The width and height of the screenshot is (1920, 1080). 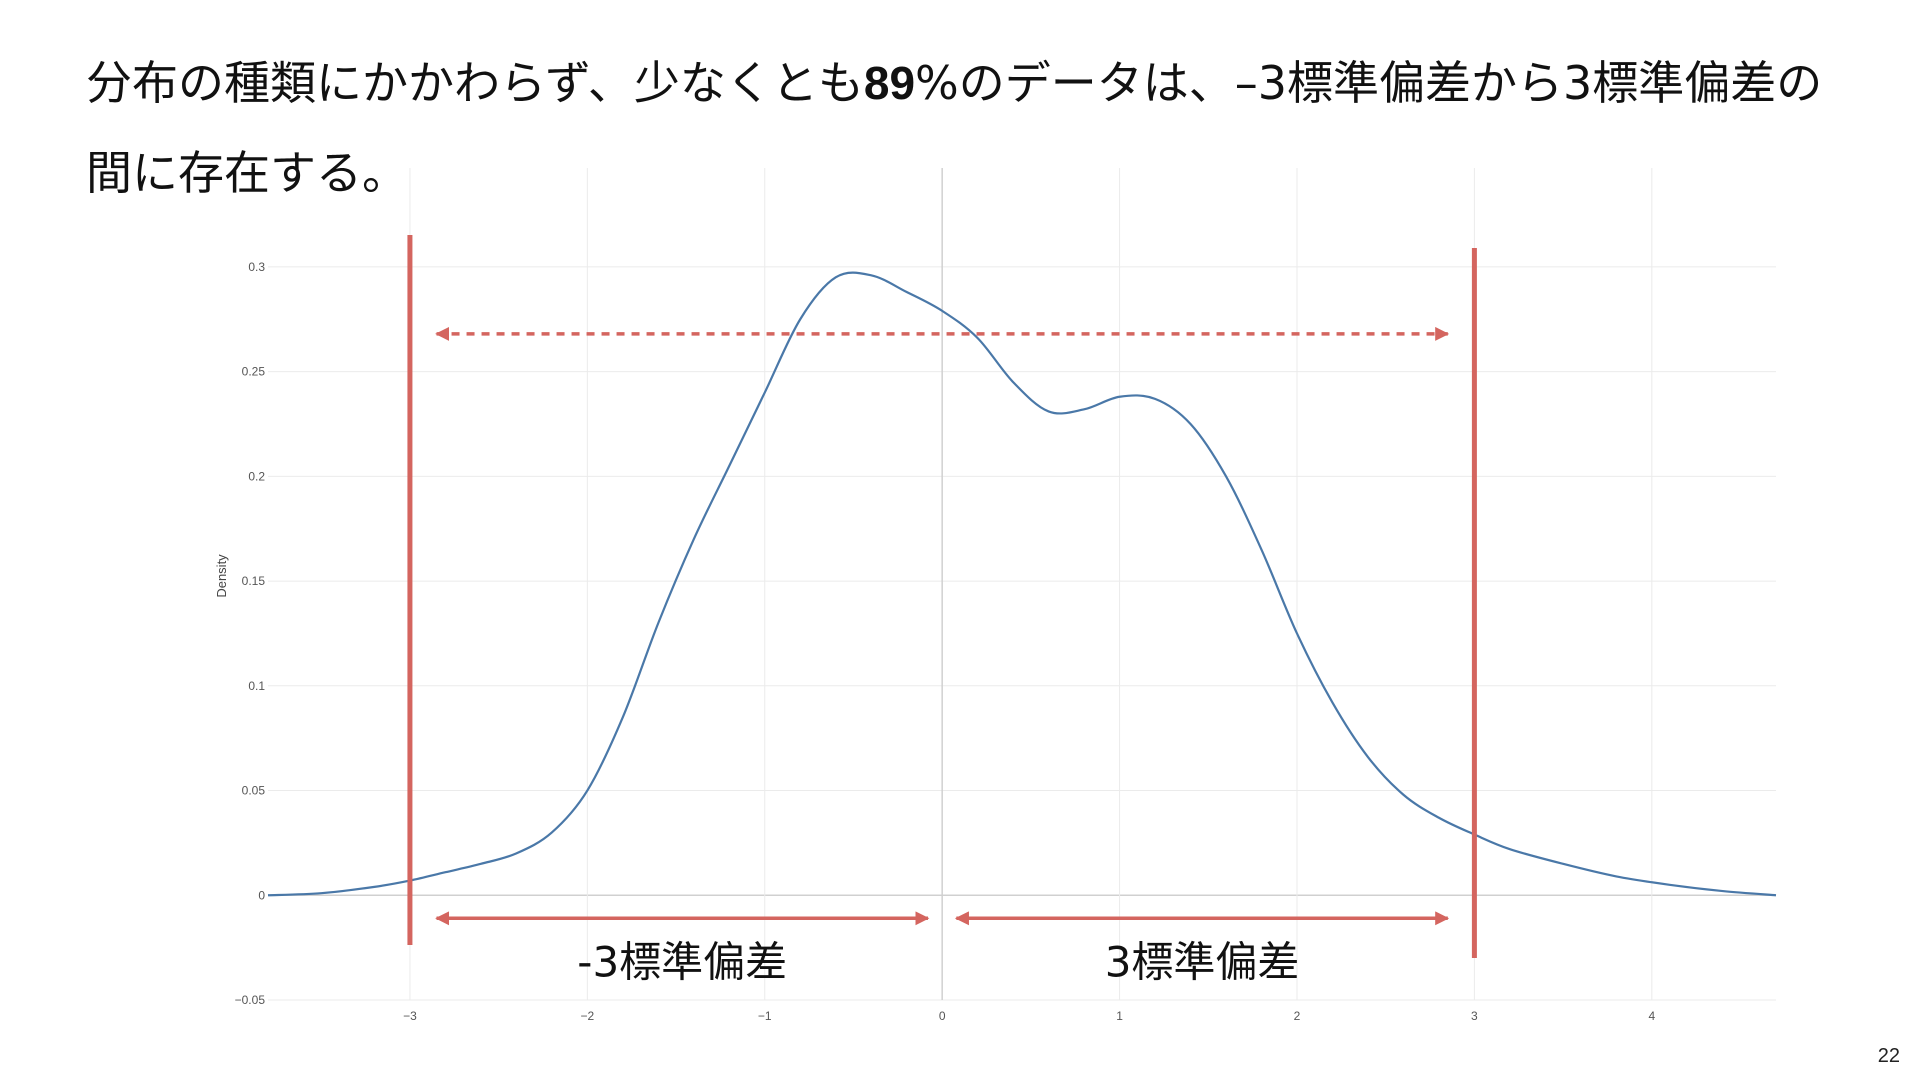 What do you see at coordinates (410, 1016) in the screenshot?
I see `x-tick-label: −3` at bounding box center [410, 1016].